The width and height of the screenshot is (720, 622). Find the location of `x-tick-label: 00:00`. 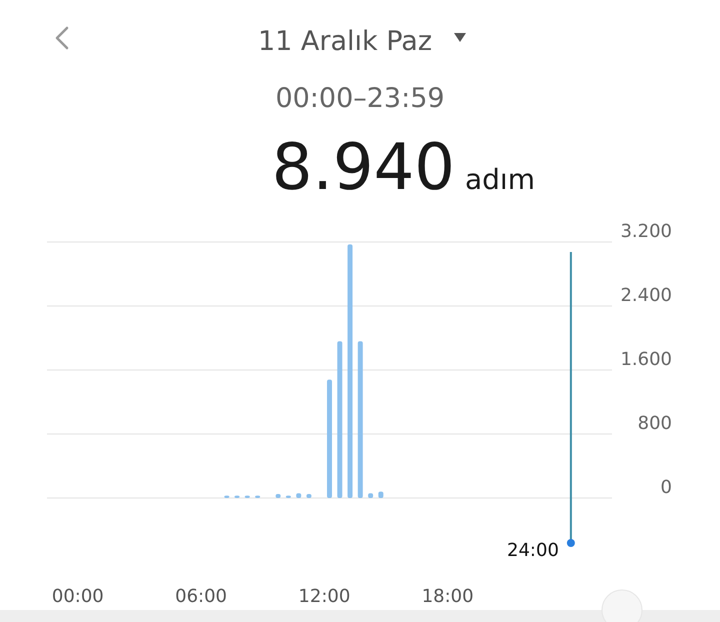

x-tick-label: 00:00 is located at coordinates (78, 596).